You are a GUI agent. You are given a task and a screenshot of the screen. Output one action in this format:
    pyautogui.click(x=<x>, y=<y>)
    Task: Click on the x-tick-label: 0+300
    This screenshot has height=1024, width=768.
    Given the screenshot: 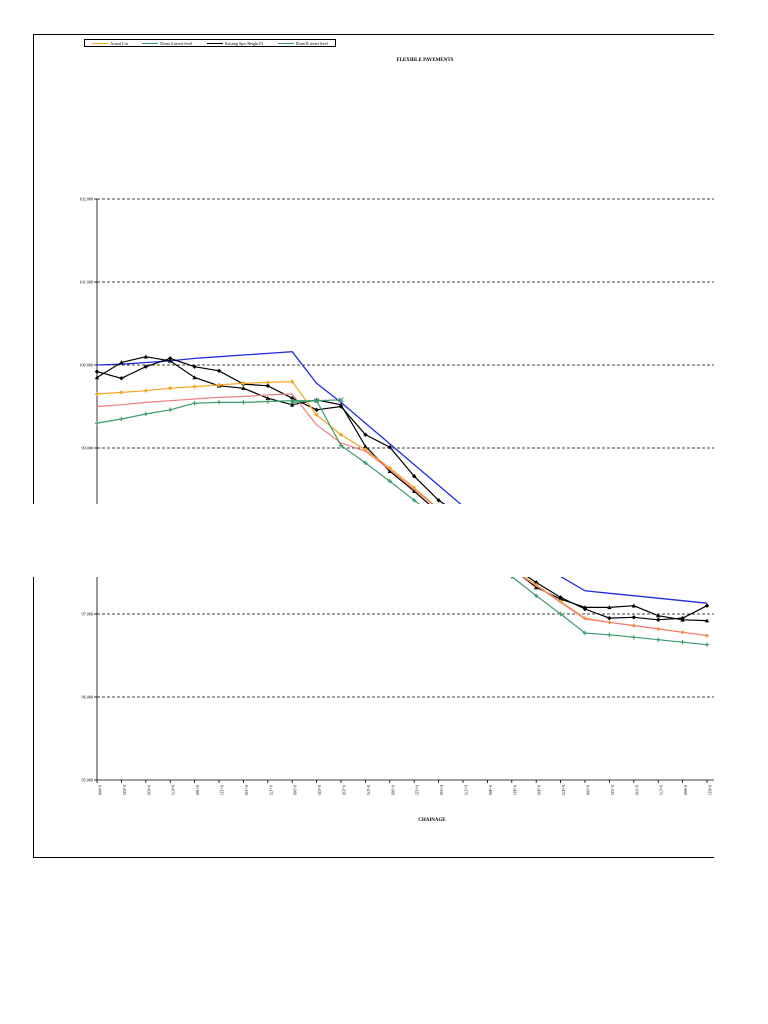 What is the action you would take?
    pyautogui.click(x=392, y=790)
    